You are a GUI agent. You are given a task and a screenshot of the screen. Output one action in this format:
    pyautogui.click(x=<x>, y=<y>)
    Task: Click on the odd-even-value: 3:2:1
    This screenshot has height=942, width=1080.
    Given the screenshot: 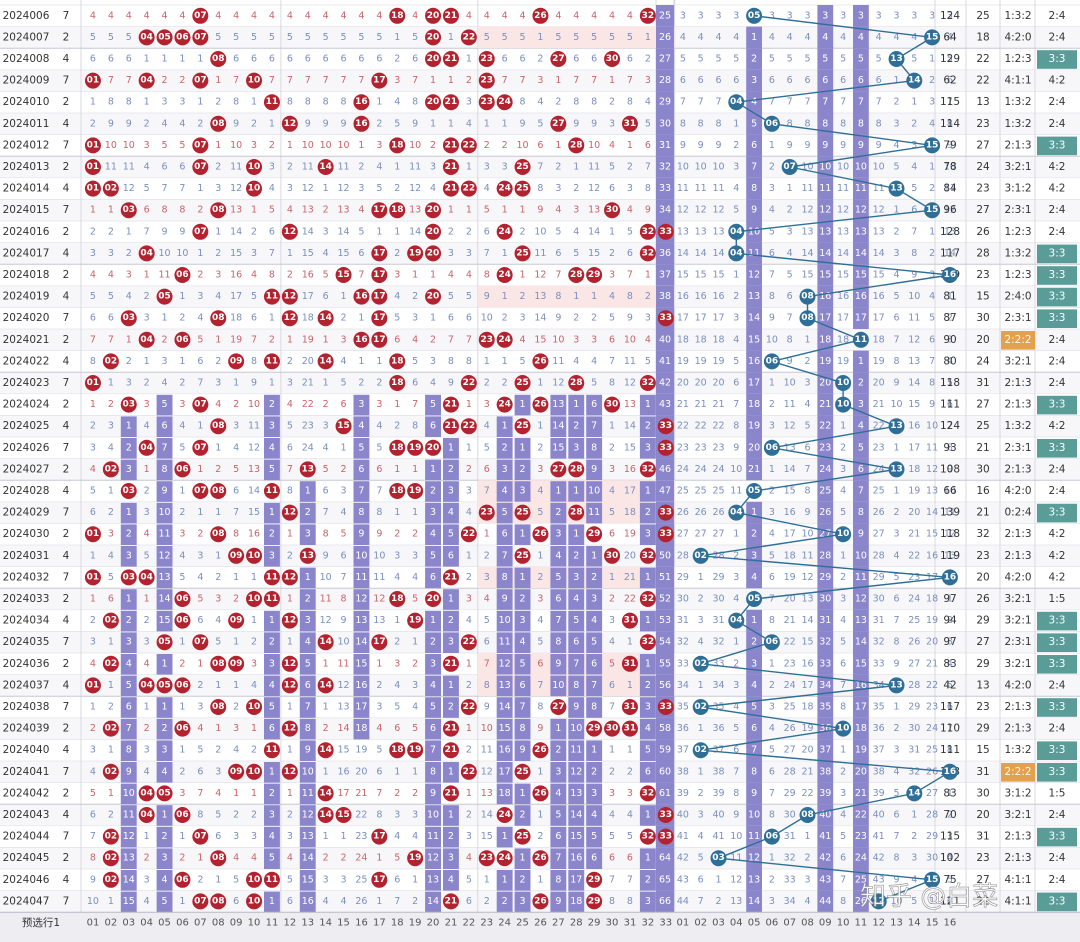 What is the action you would take?
    pyautogui.click(x=1017, y=361)
    